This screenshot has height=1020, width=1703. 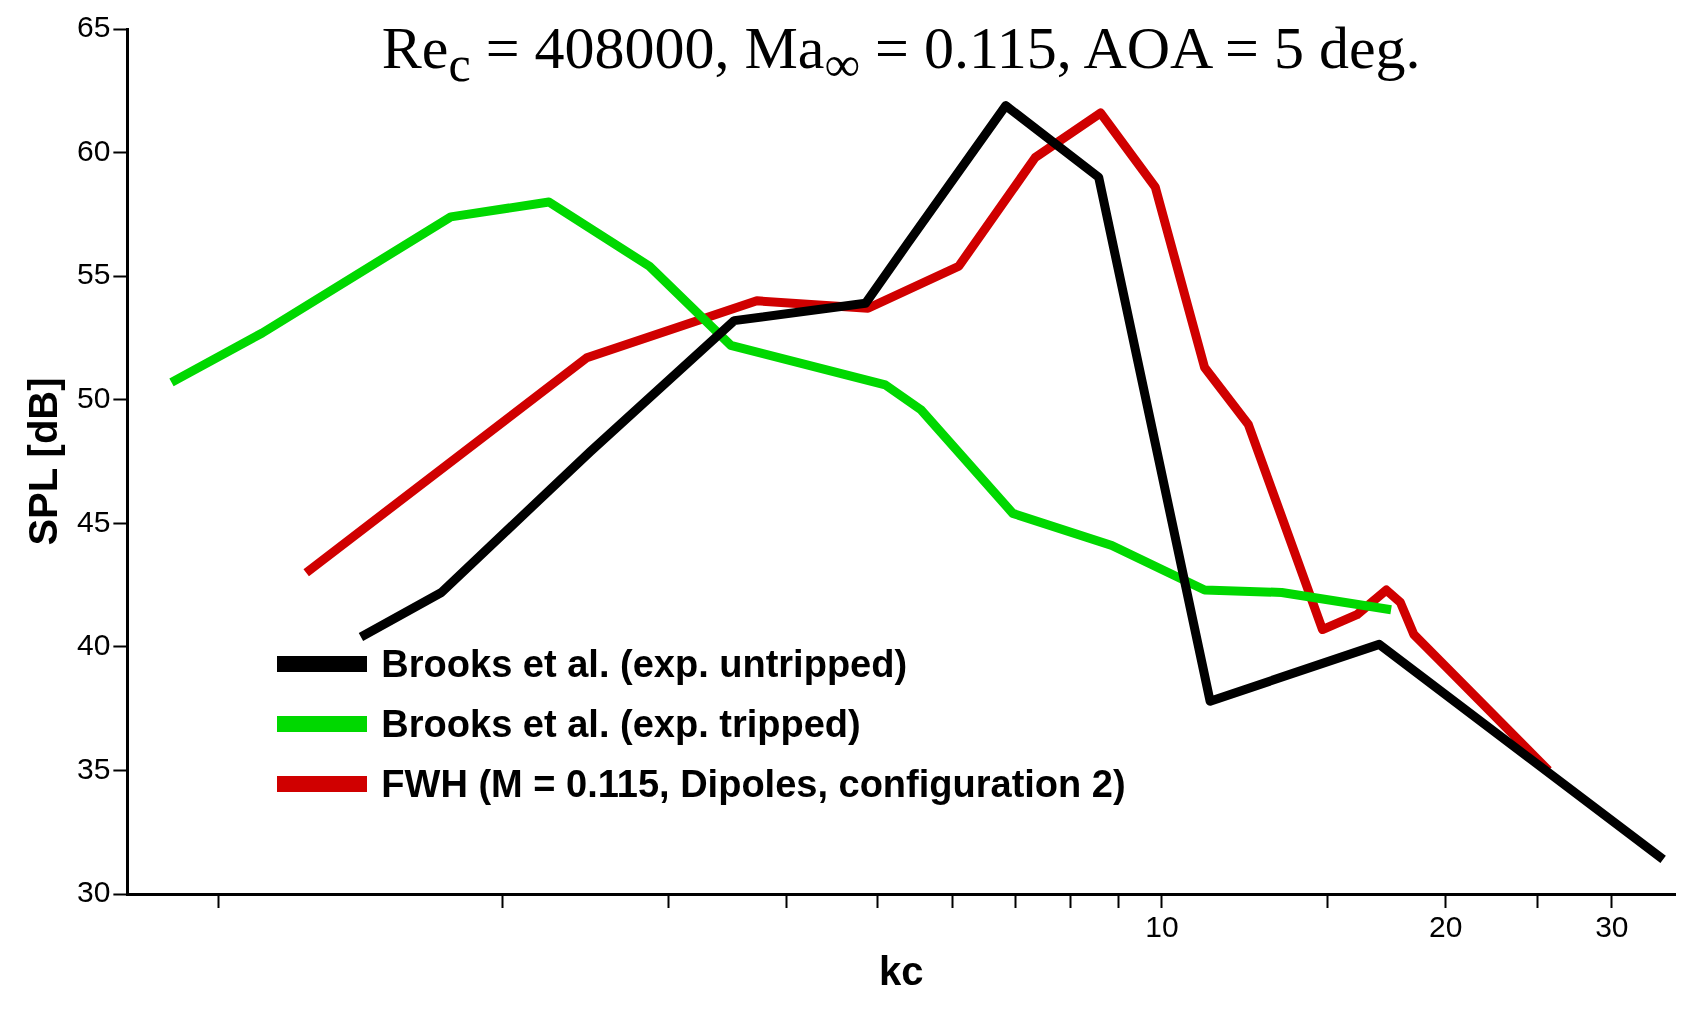 I want to click on y-tick-label: 35, so click(x=93, y=768).